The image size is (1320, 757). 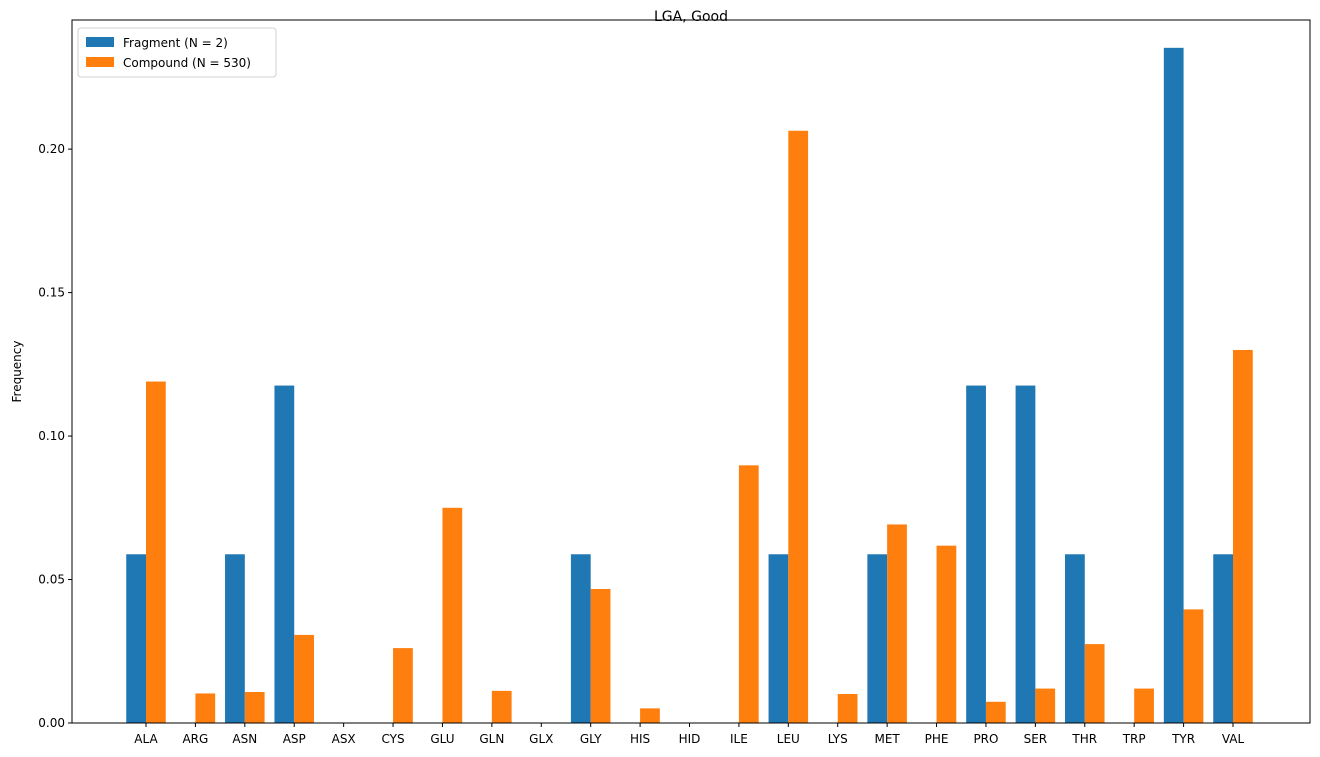 What do you see at coordinates (344, 739) in the screenshot?
I see `x-tick-label: ASX` at bounding box center [344, 739].